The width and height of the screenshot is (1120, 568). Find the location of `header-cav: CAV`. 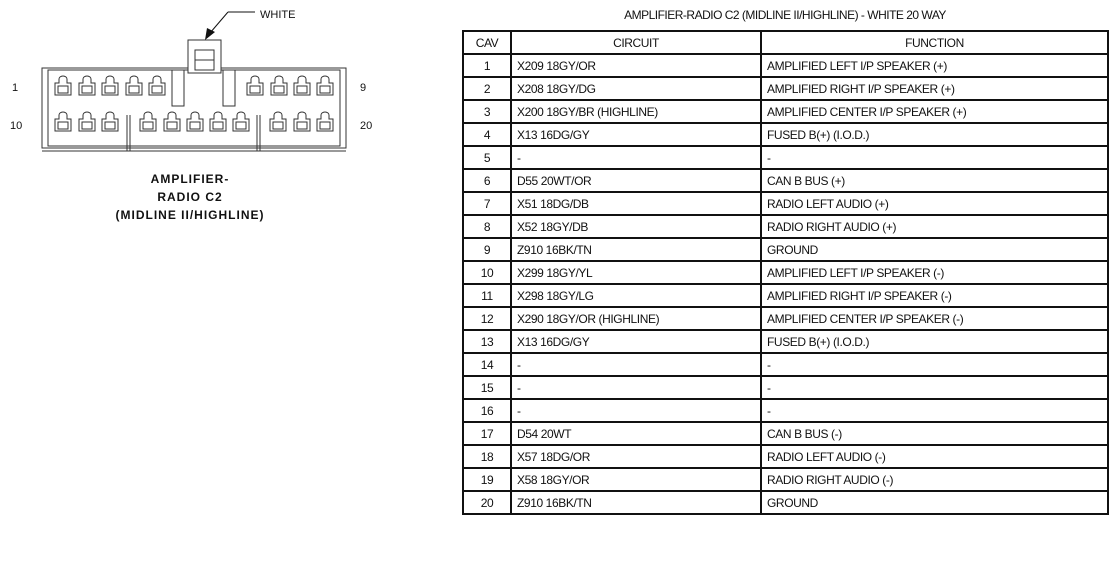

header-cav: CAV is located at coordinates (487, 42).